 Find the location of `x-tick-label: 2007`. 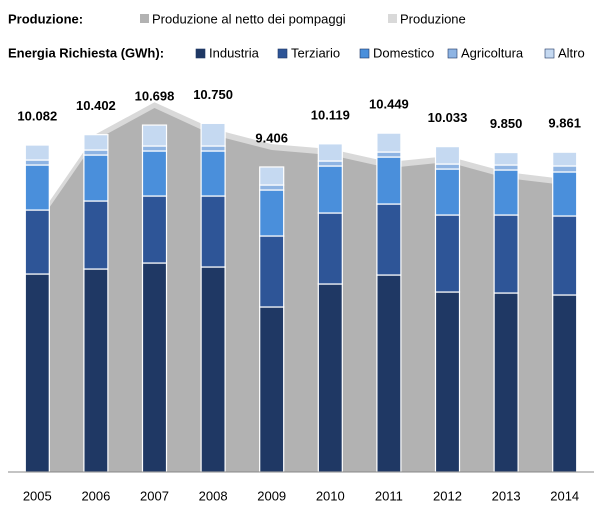

x-tick-label: 2007 is located at coordinates (154, 495).